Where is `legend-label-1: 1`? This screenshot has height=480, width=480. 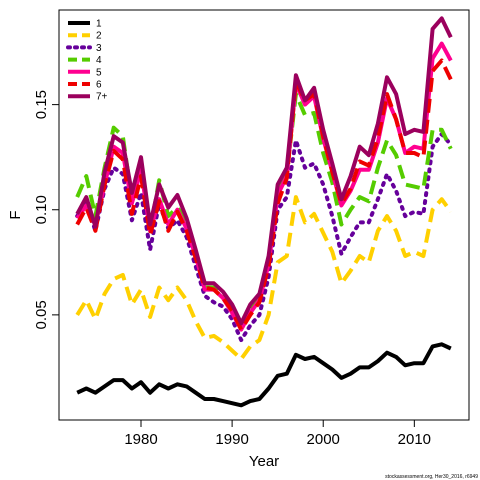
legend-label-1: 1 is located at coordinates (99, 24).